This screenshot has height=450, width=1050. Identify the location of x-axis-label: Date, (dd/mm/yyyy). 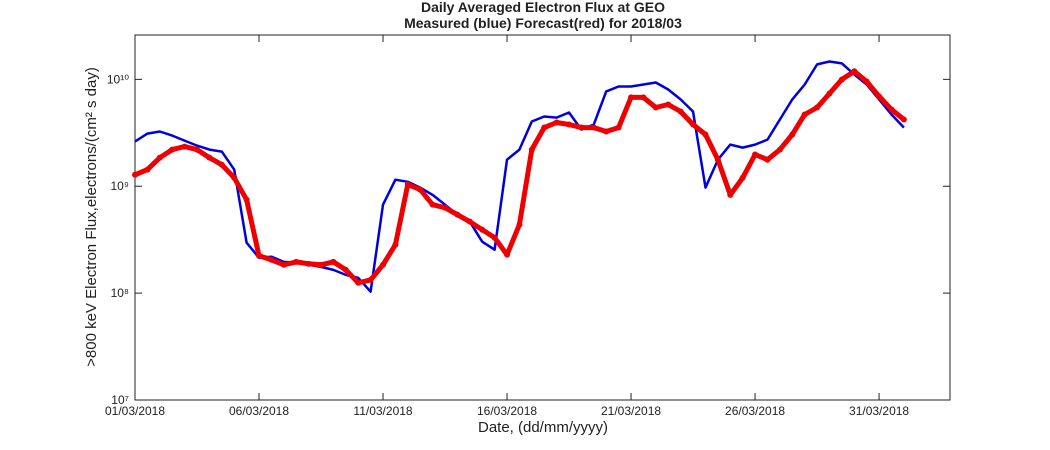
(543, 427).